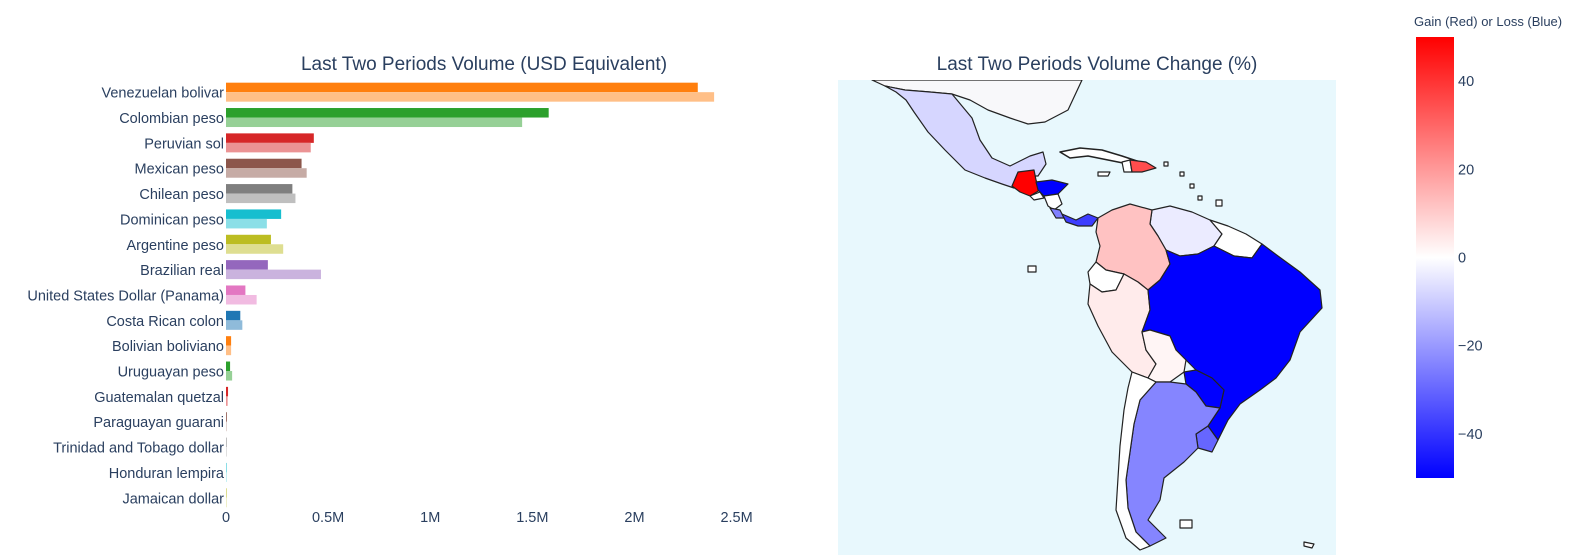  Describe the element at coordinates (965, 137) in the screenshot. I see `region-mexico` at that location.